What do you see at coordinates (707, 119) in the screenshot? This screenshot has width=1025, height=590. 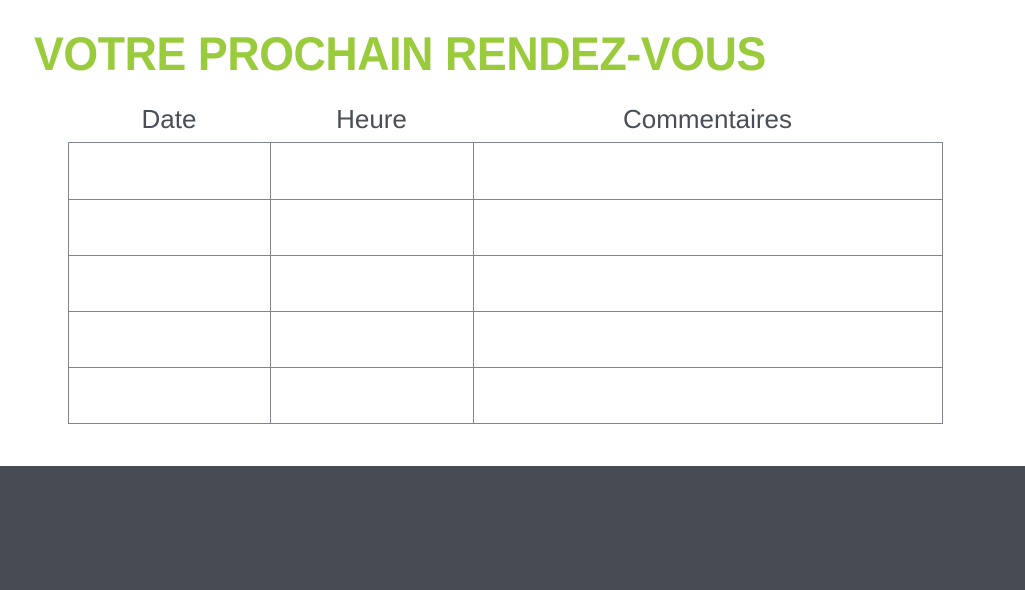 I see `column-header-commentaires: Commentaires` at bounding box center [707, 119].